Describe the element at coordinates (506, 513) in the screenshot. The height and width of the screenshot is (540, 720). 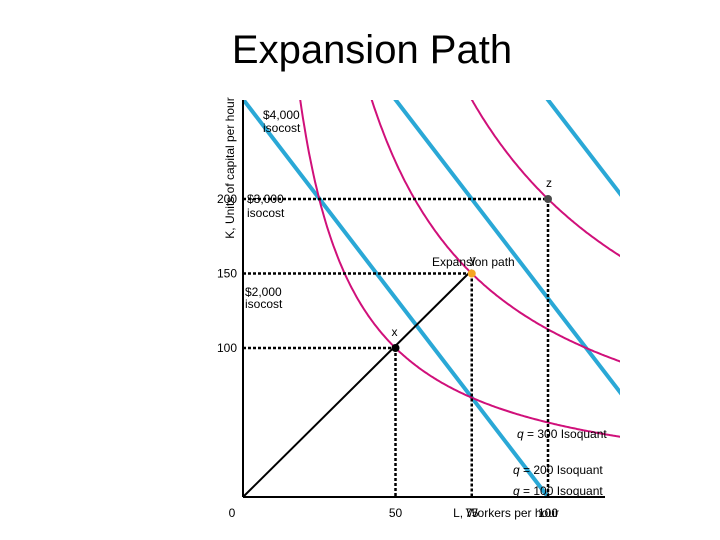
I see `x-axis-label: L, Workers per hour` at that location.